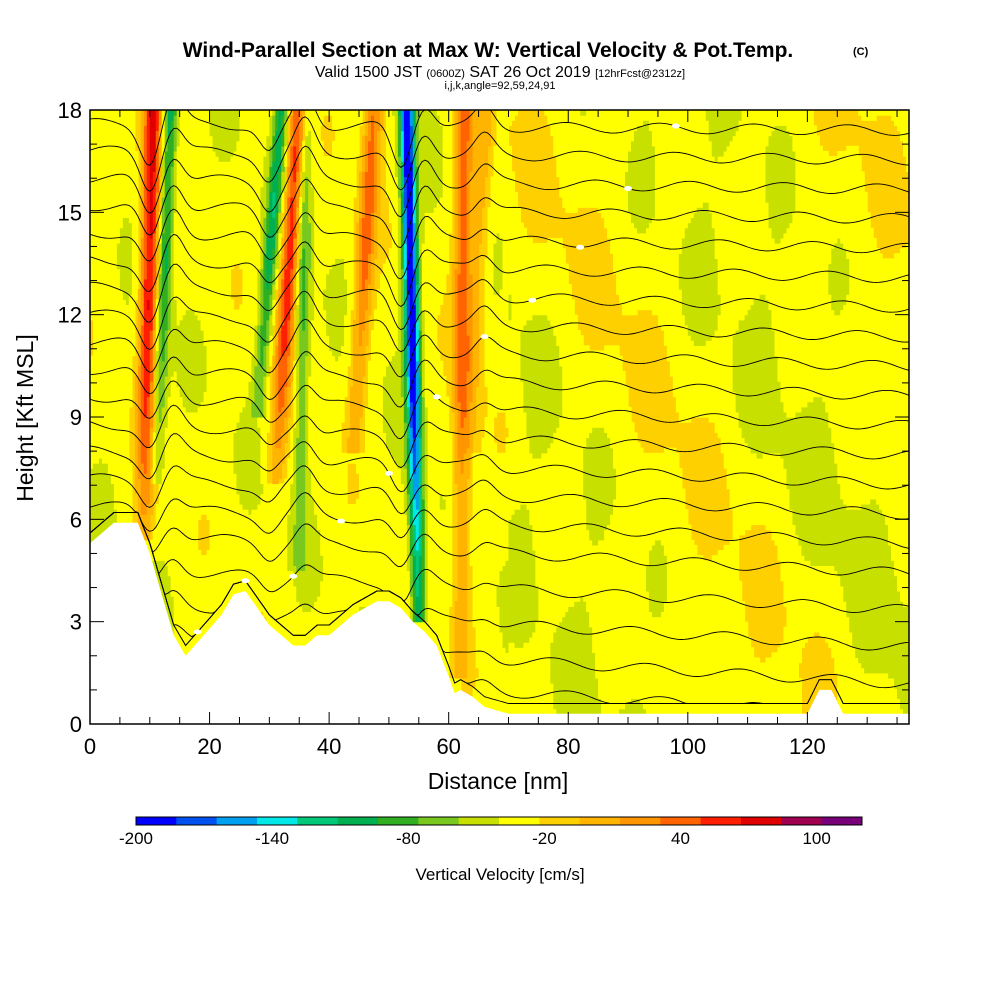 The image size is (1000, 1000). I want to click on x-tick-label: 0, so click(90, 746).